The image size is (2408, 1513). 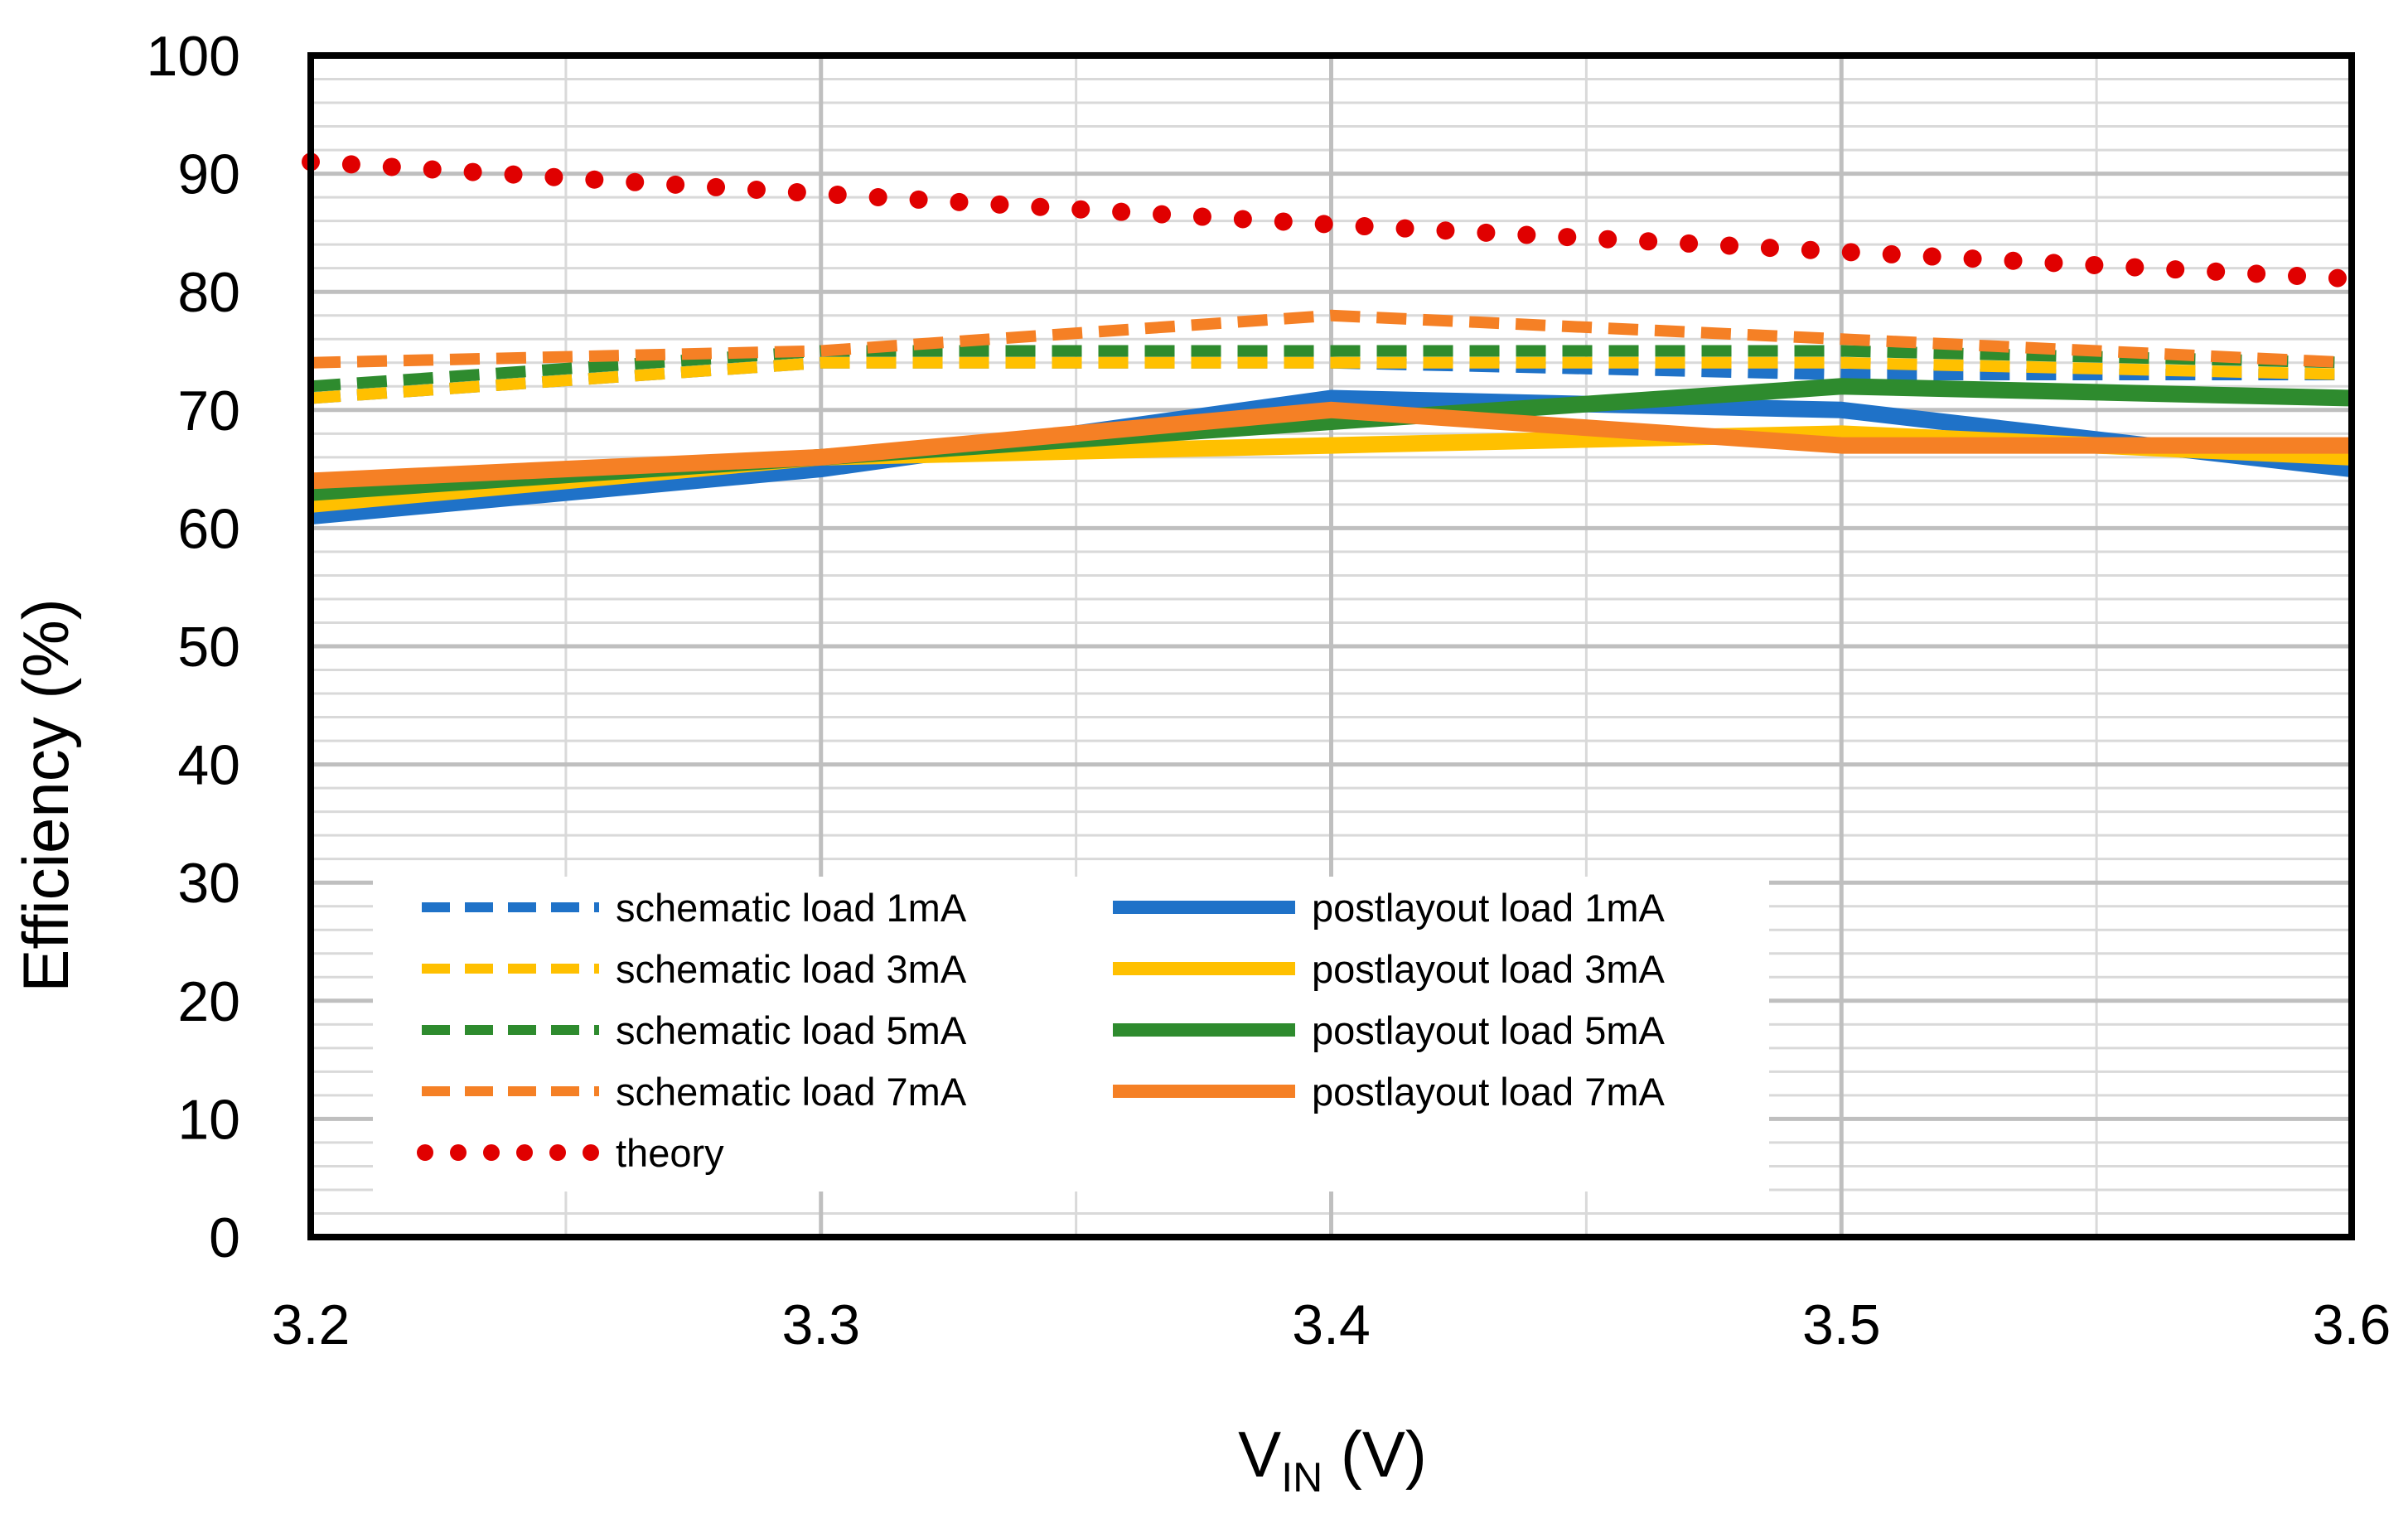 I want to click on legend-label-postlayout-load-7ma: postlayout load 7mA, so click(x=1489, y=1092).